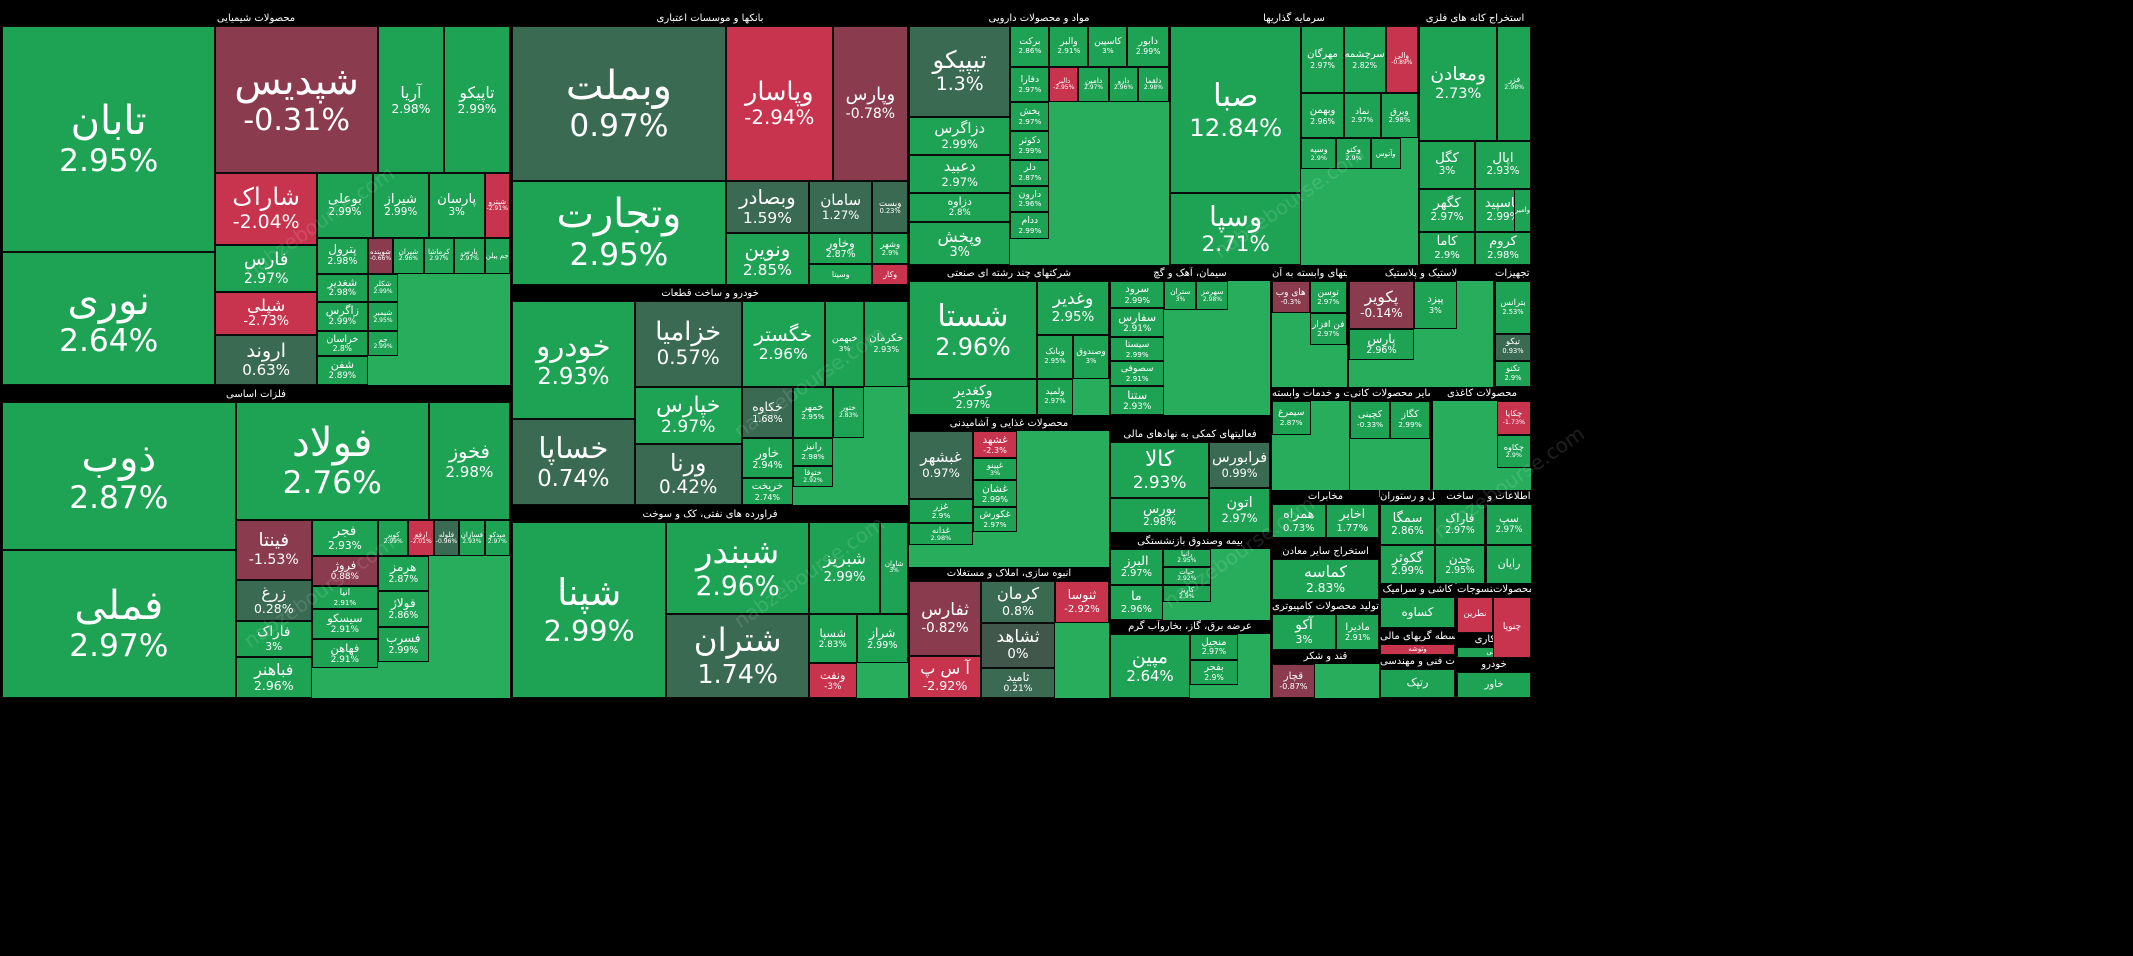 The image size is (2133, 956). I want to click on treemap-tile: دزاگرس 2.99%, so click(960, 136).